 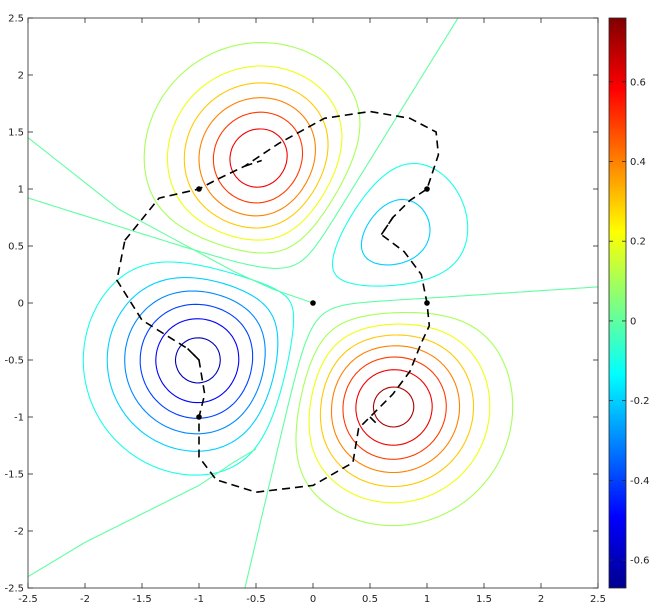 What do you see at coordinates (16, 133) in the screenshot?
I see `y-tick-label: 1.5` at bounding box center [16, 133].